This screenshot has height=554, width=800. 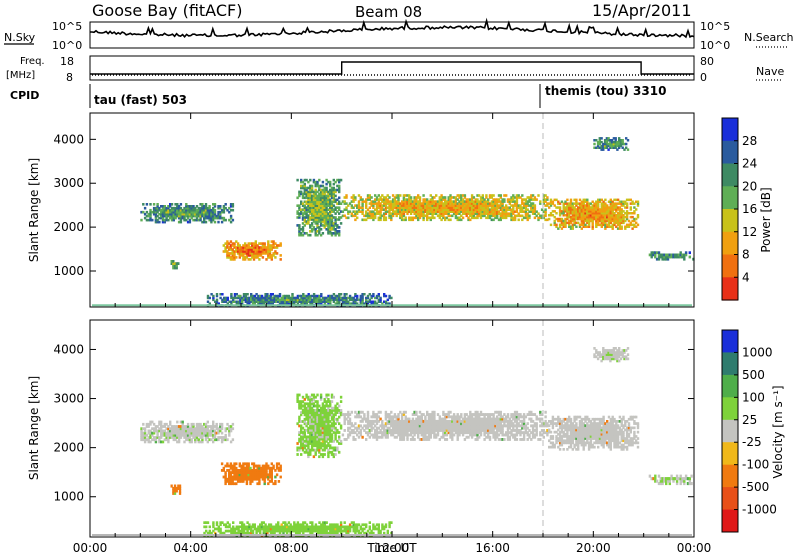 What do you see at coordinates (20, 37) in the screenshot?
I see `nsky-label: N.Sky` at bounding box center [20, 37].